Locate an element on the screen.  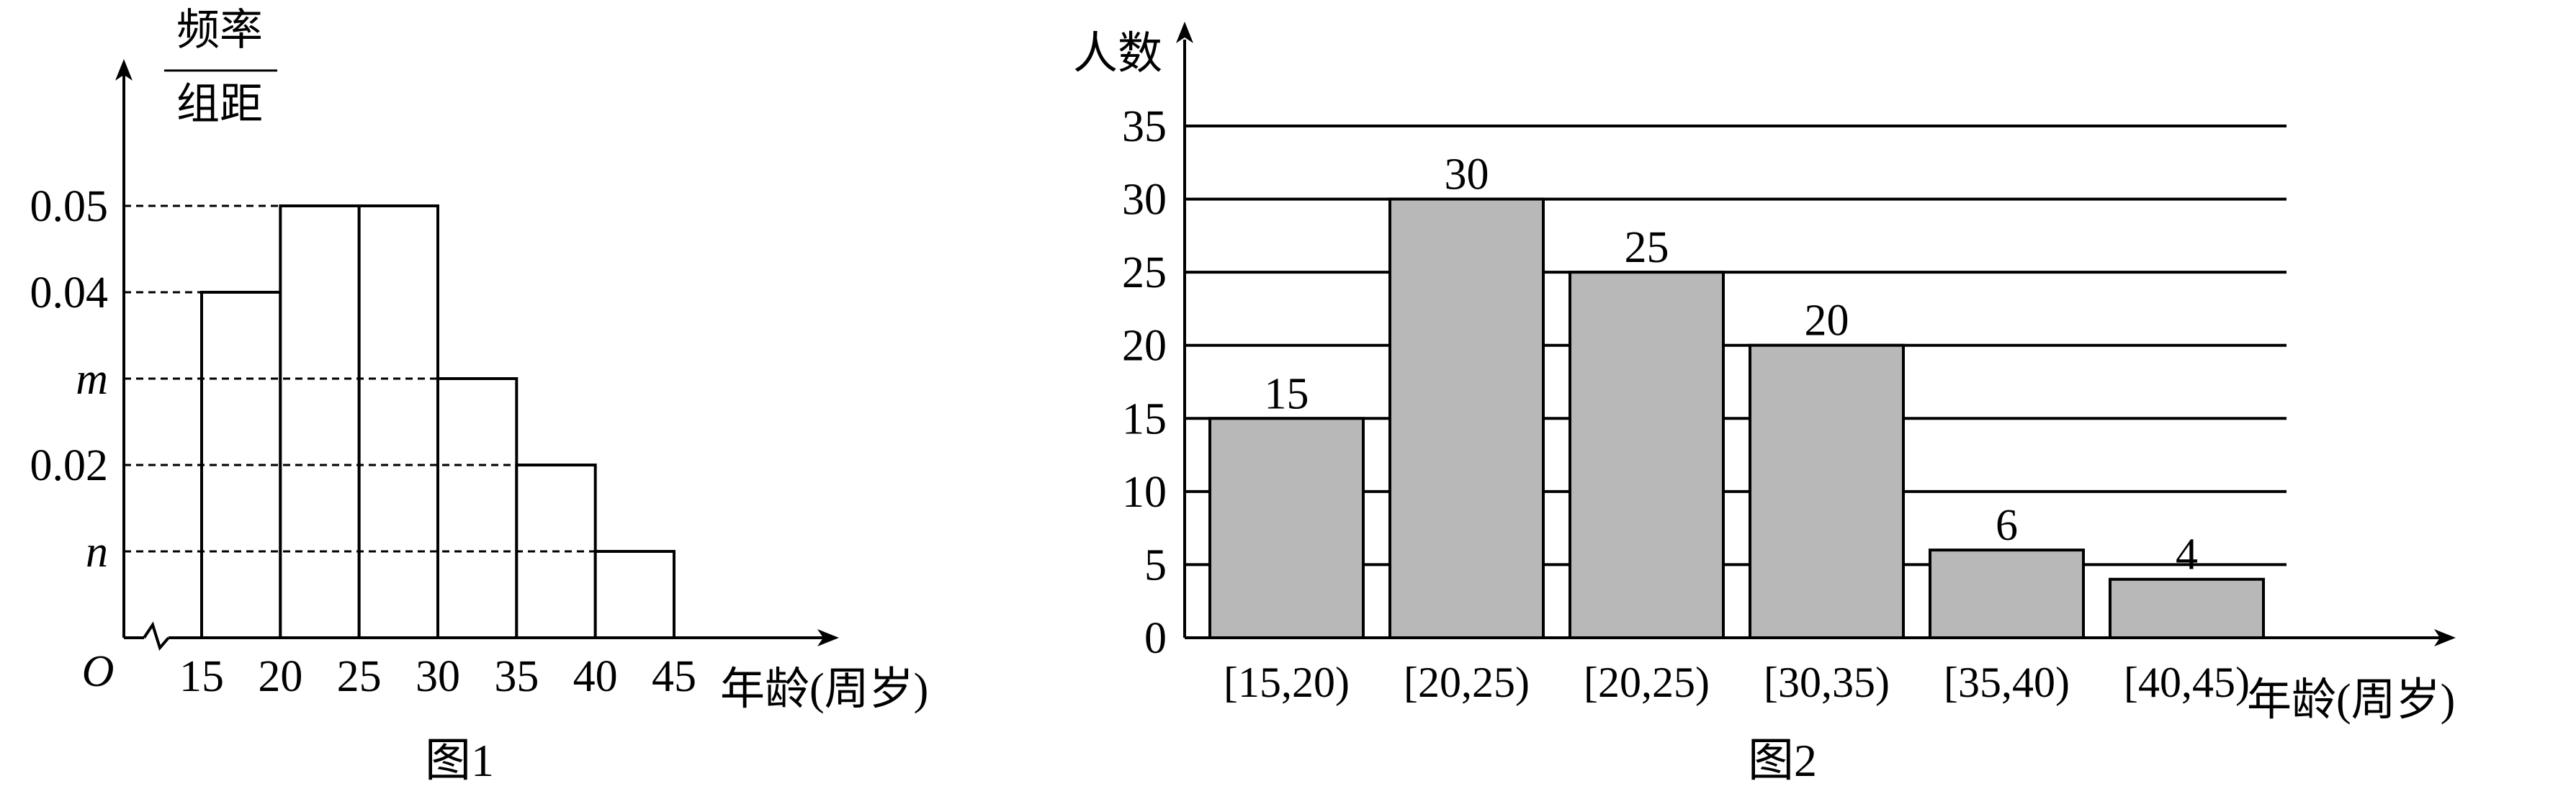
y-tick-label: 5 is located at coordinates (1155, 565).